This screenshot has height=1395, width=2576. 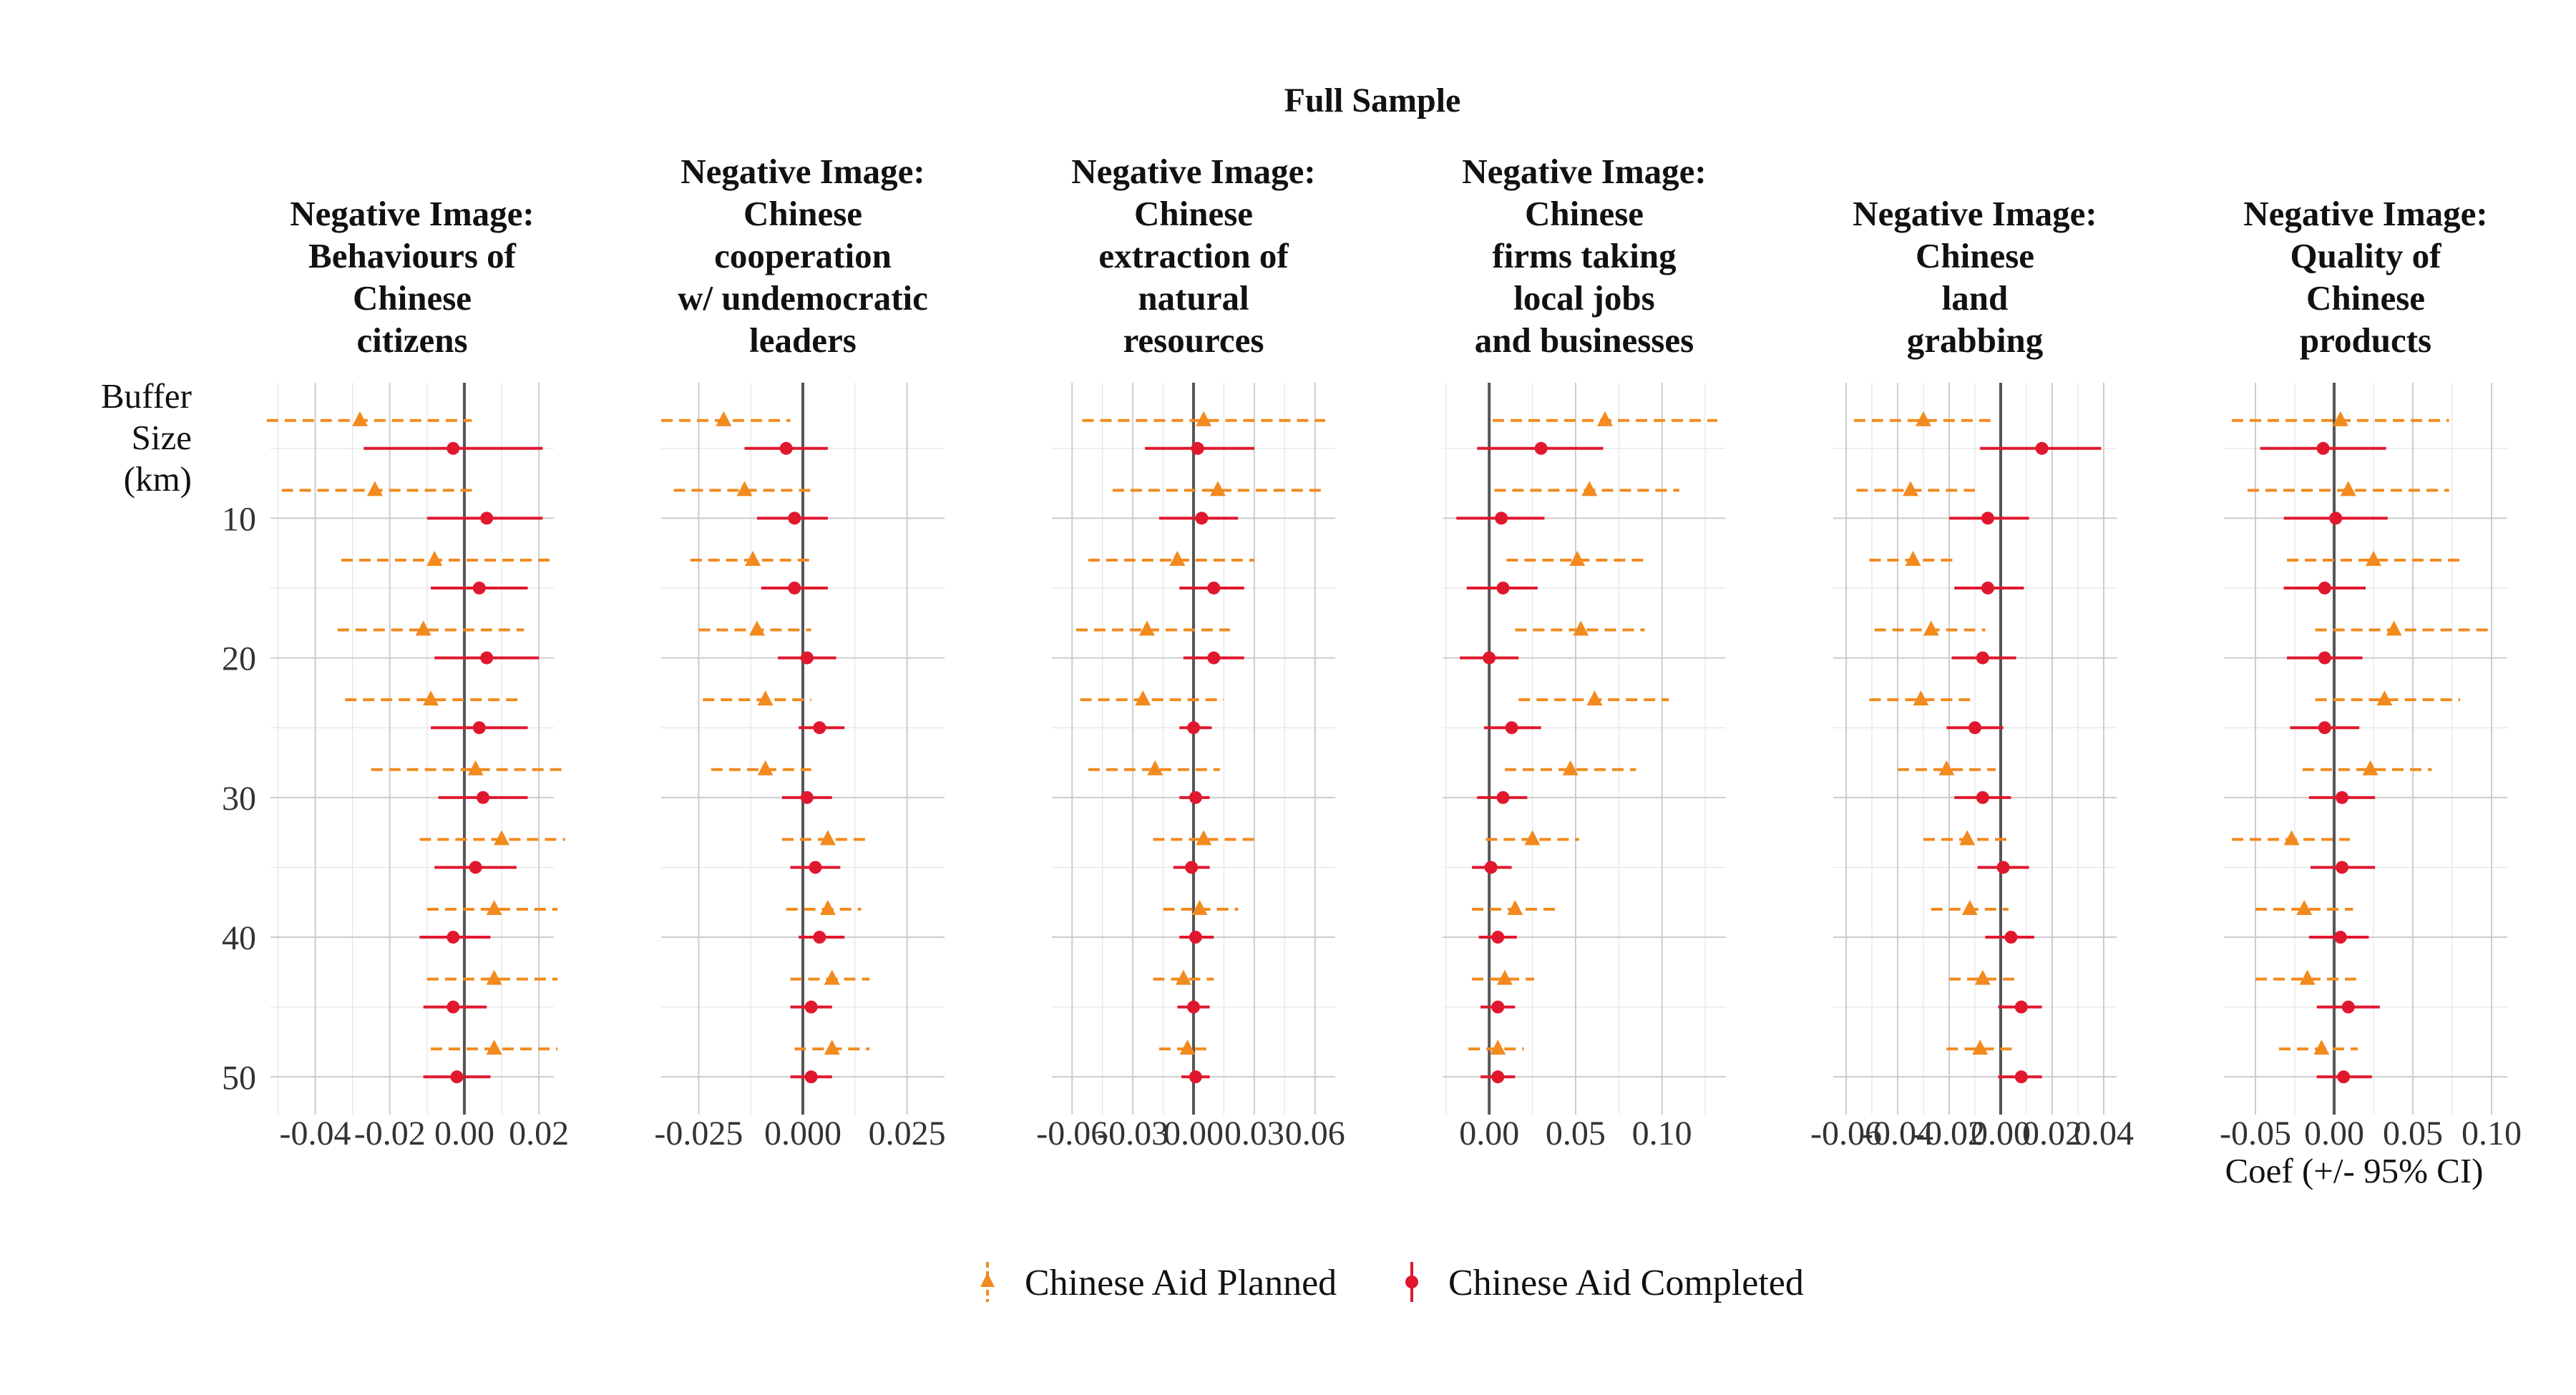 I want to click on facet-title-line: extraction of, so click(x=1193, y=256).